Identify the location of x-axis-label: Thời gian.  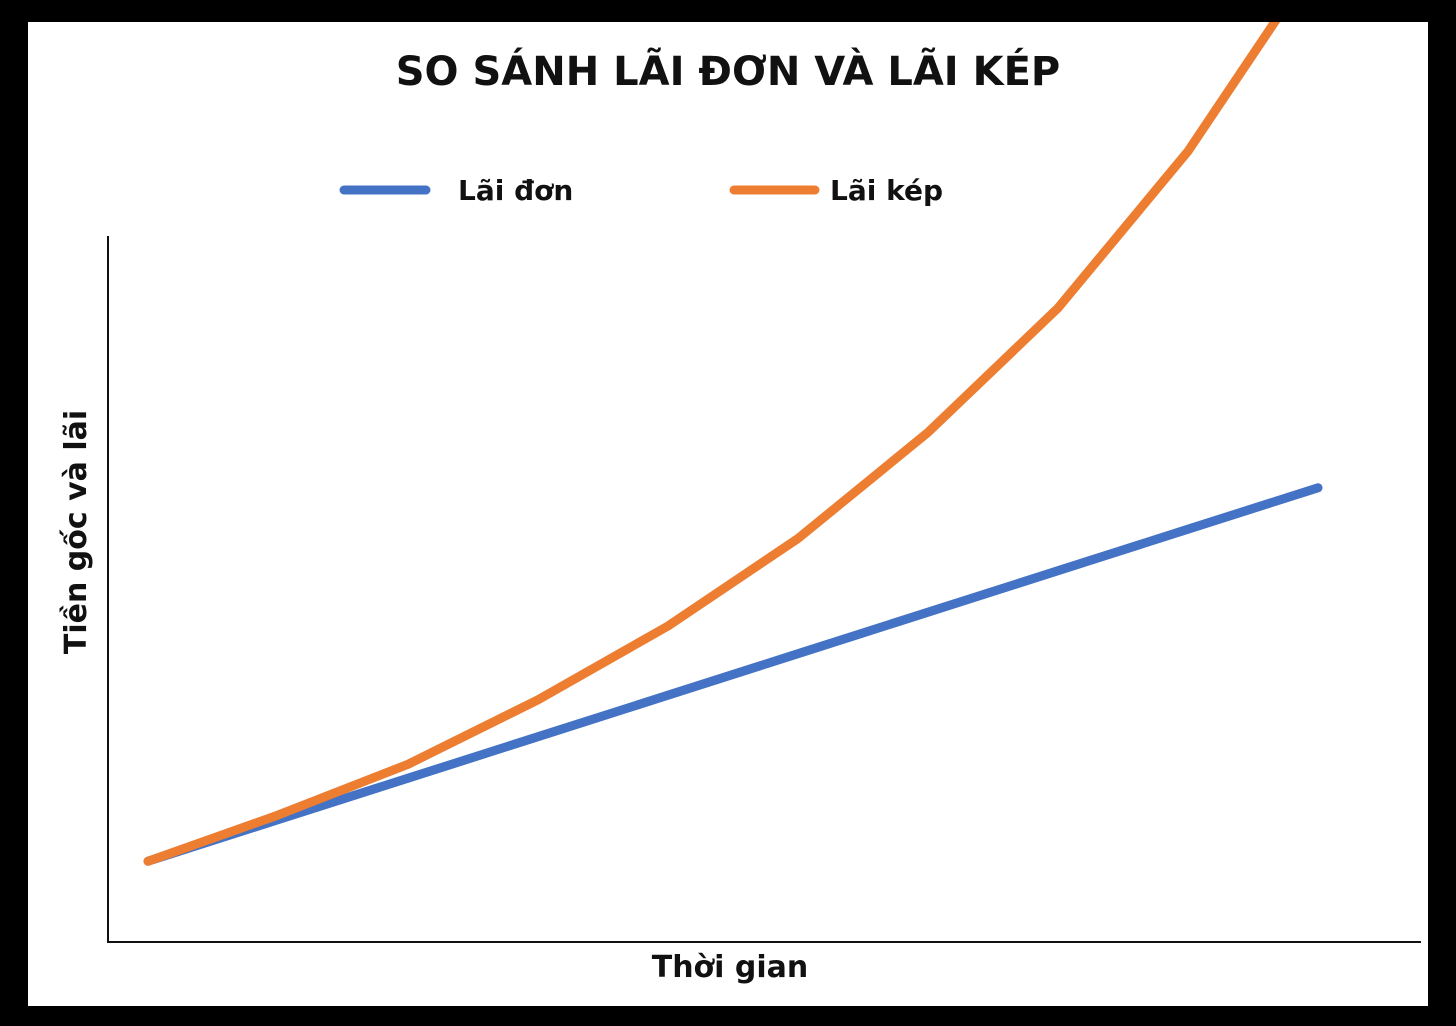
(730, 967).